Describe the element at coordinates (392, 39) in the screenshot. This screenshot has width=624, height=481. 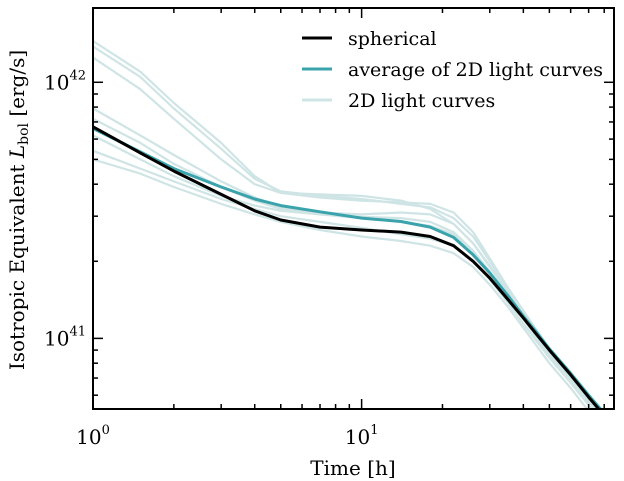
I see `legend-label-spherical: spherical` at that location.